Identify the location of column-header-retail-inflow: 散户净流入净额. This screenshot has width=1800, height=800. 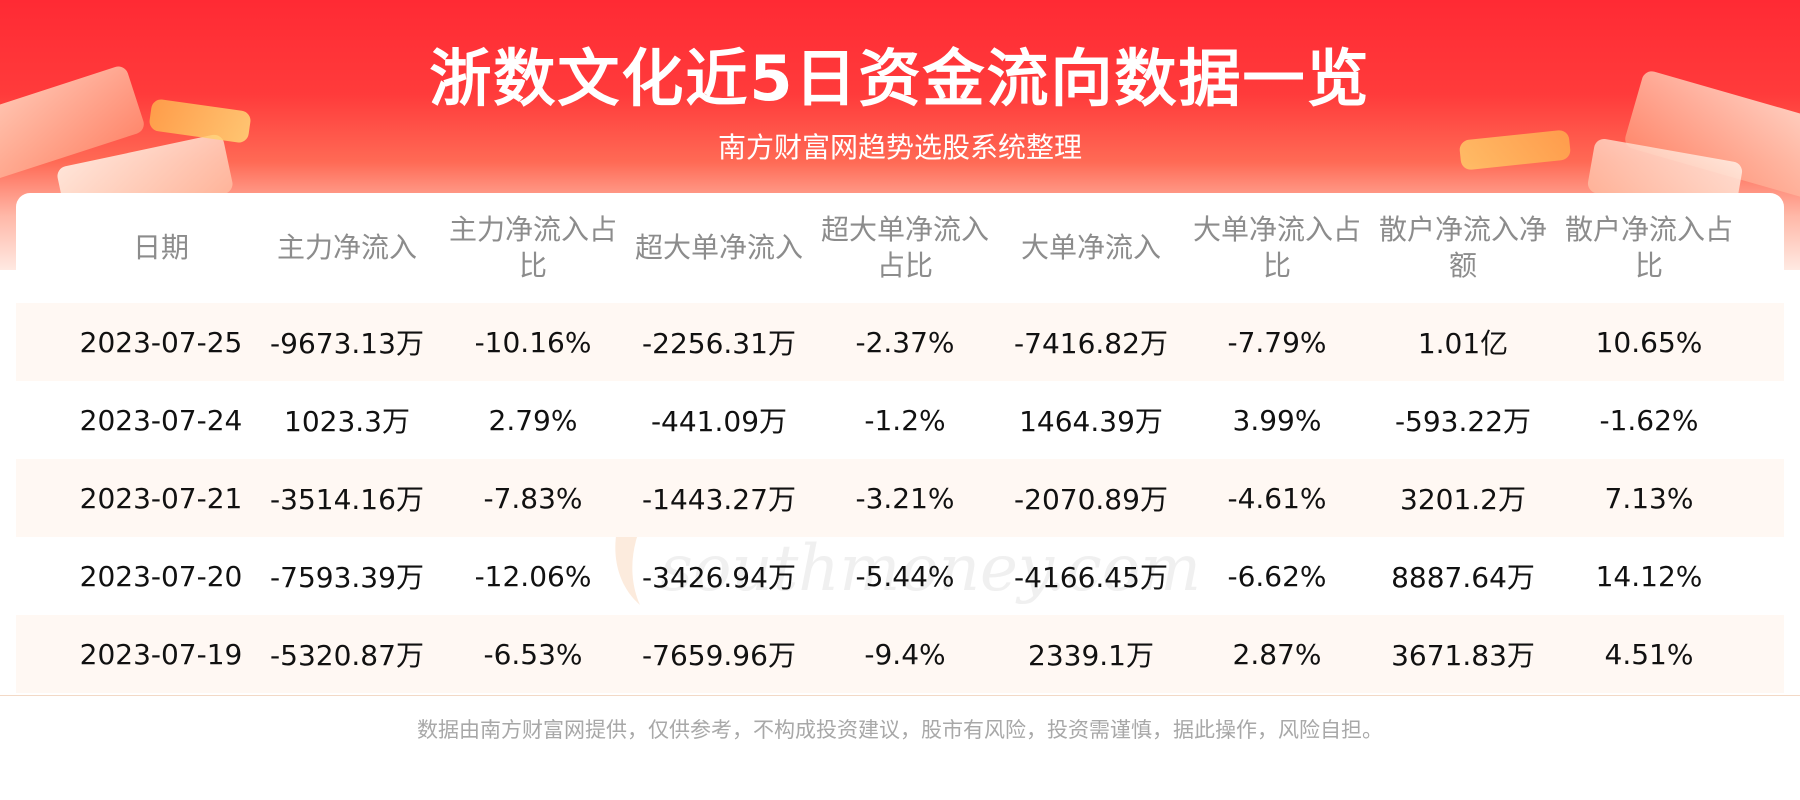
(1462, 247).